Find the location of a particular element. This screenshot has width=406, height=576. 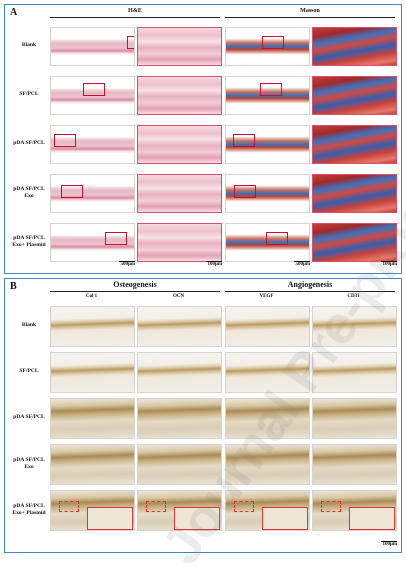

row-label: SF/PCL is located at coordinates (29, 371).